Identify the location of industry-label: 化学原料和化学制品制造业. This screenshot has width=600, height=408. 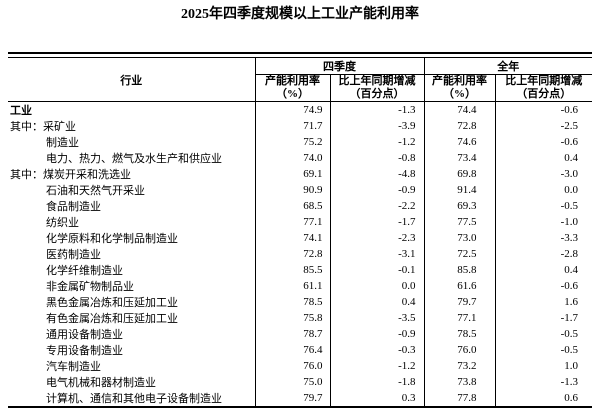
(112, 239).